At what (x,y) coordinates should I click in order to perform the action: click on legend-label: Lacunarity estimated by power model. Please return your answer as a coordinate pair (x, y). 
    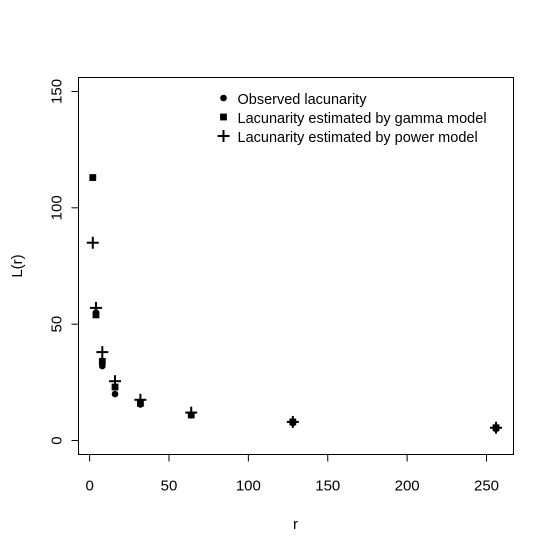
    Looking at the image, I should click on (358, 138).